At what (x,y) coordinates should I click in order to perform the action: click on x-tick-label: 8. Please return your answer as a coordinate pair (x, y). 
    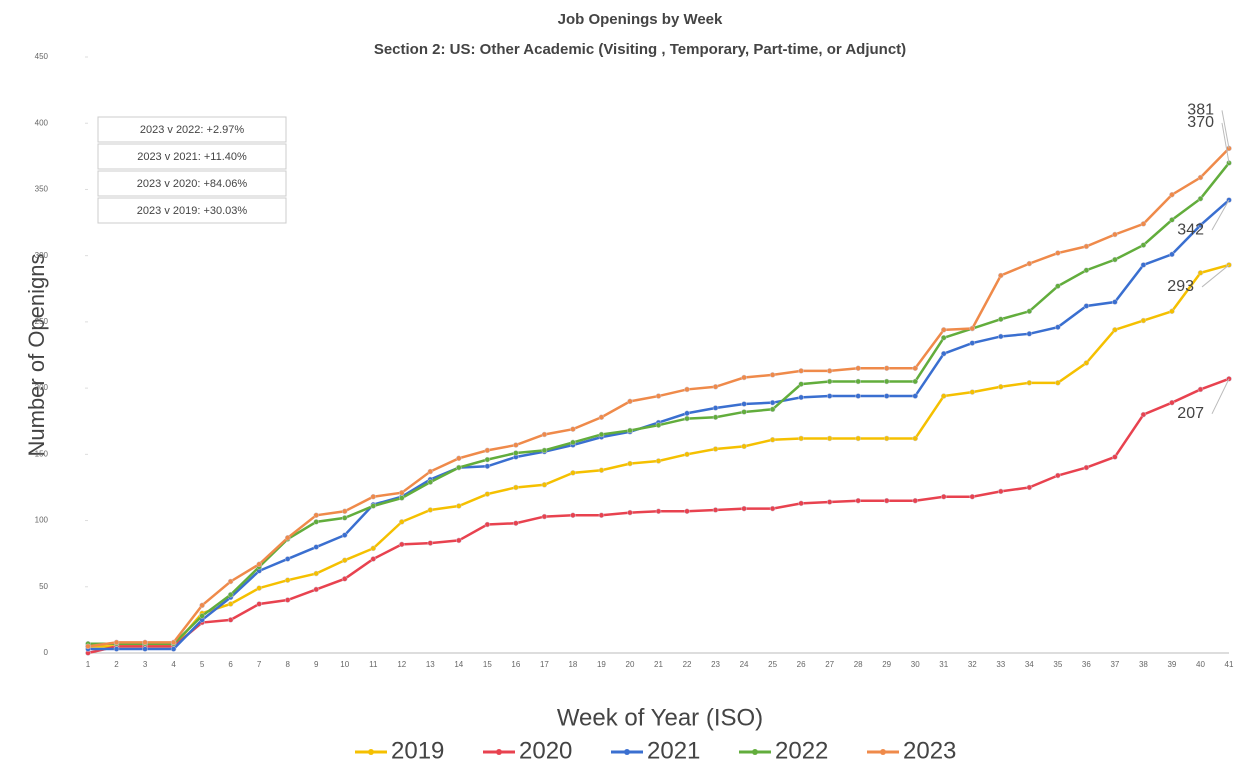
    Looking at the image, I should click on (287, 664).